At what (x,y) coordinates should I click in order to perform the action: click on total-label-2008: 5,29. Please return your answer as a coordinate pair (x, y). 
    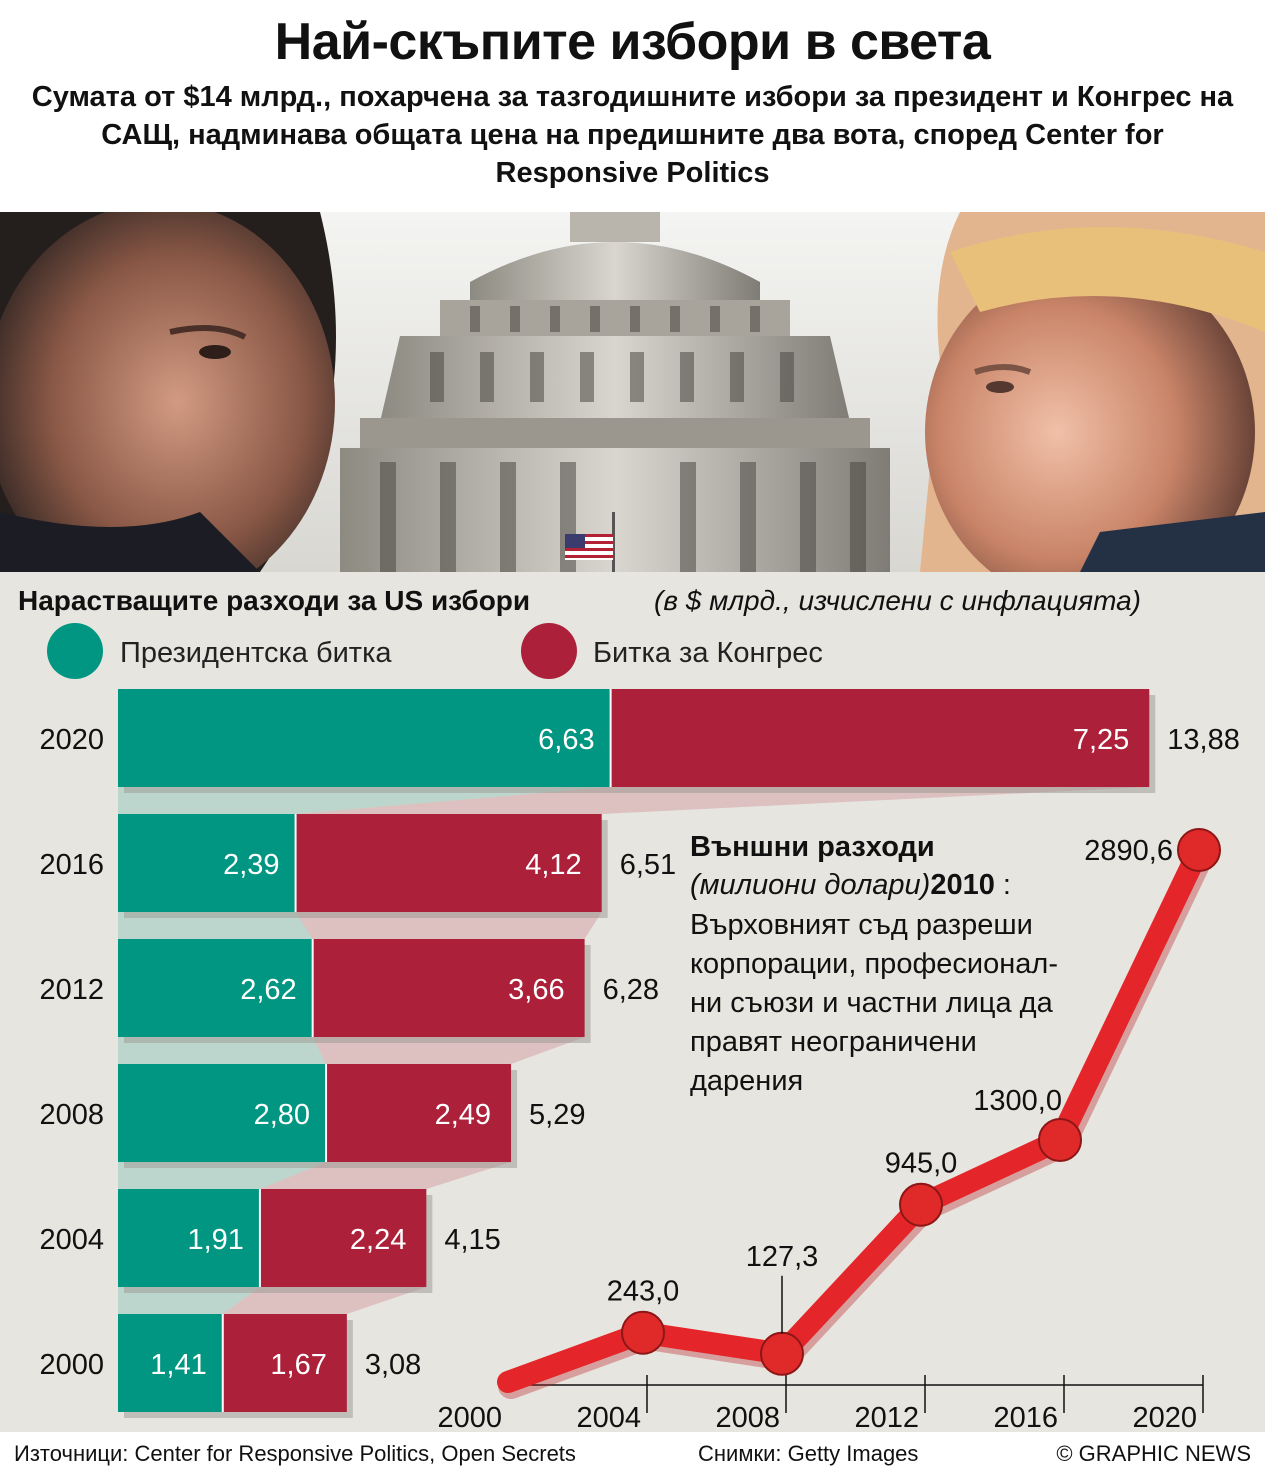
    Looking at the image, I should click on (557, 1115).